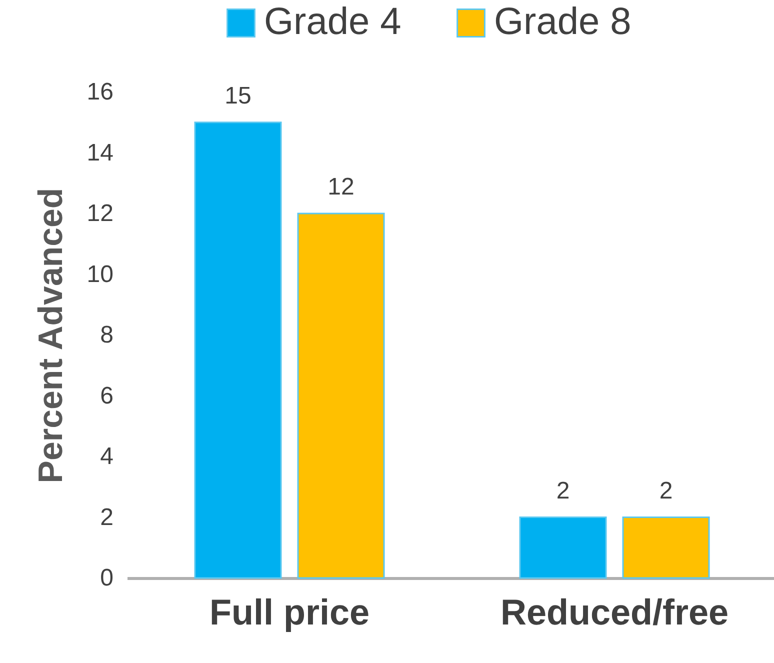  What do you see at coordinates (333, 22) in the screenshot?
I see `legend-label: Grade 4` at bounding box center [333, 22].